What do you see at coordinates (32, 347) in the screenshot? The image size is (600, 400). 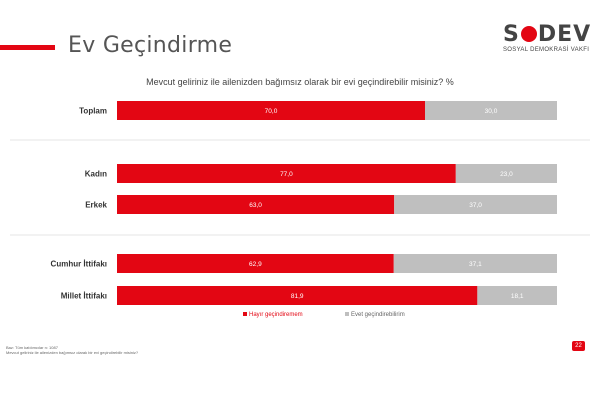 I see `footnote-base: Baz: Tüm katılımcılar n: 1087` at bounding box center [32, 347].